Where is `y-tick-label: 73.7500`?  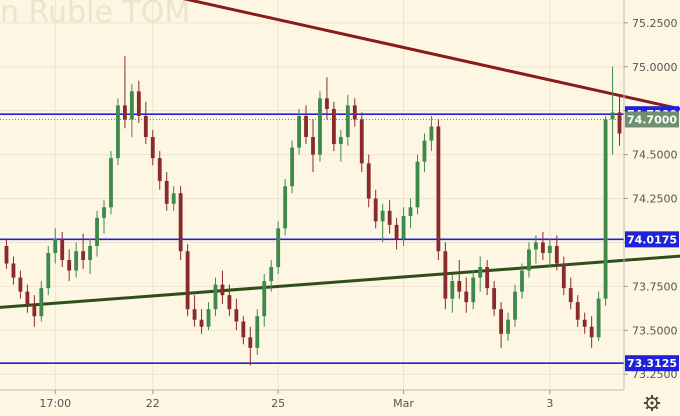
y-tick-label: 73.7500 is located at coordinates (655, 286).